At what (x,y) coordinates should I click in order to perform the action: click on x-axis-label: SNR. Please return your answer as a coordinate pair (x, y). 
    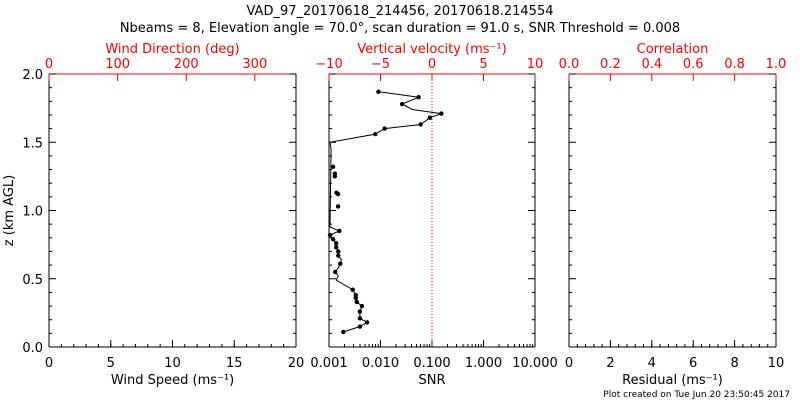
    Looking at the image, I should click on (431, 380).